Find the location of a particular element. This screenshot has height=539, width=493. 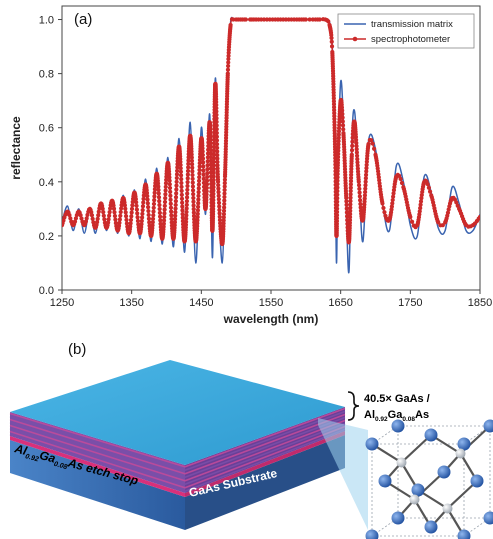

substrate-side-face is located at coordinates (265, 482).